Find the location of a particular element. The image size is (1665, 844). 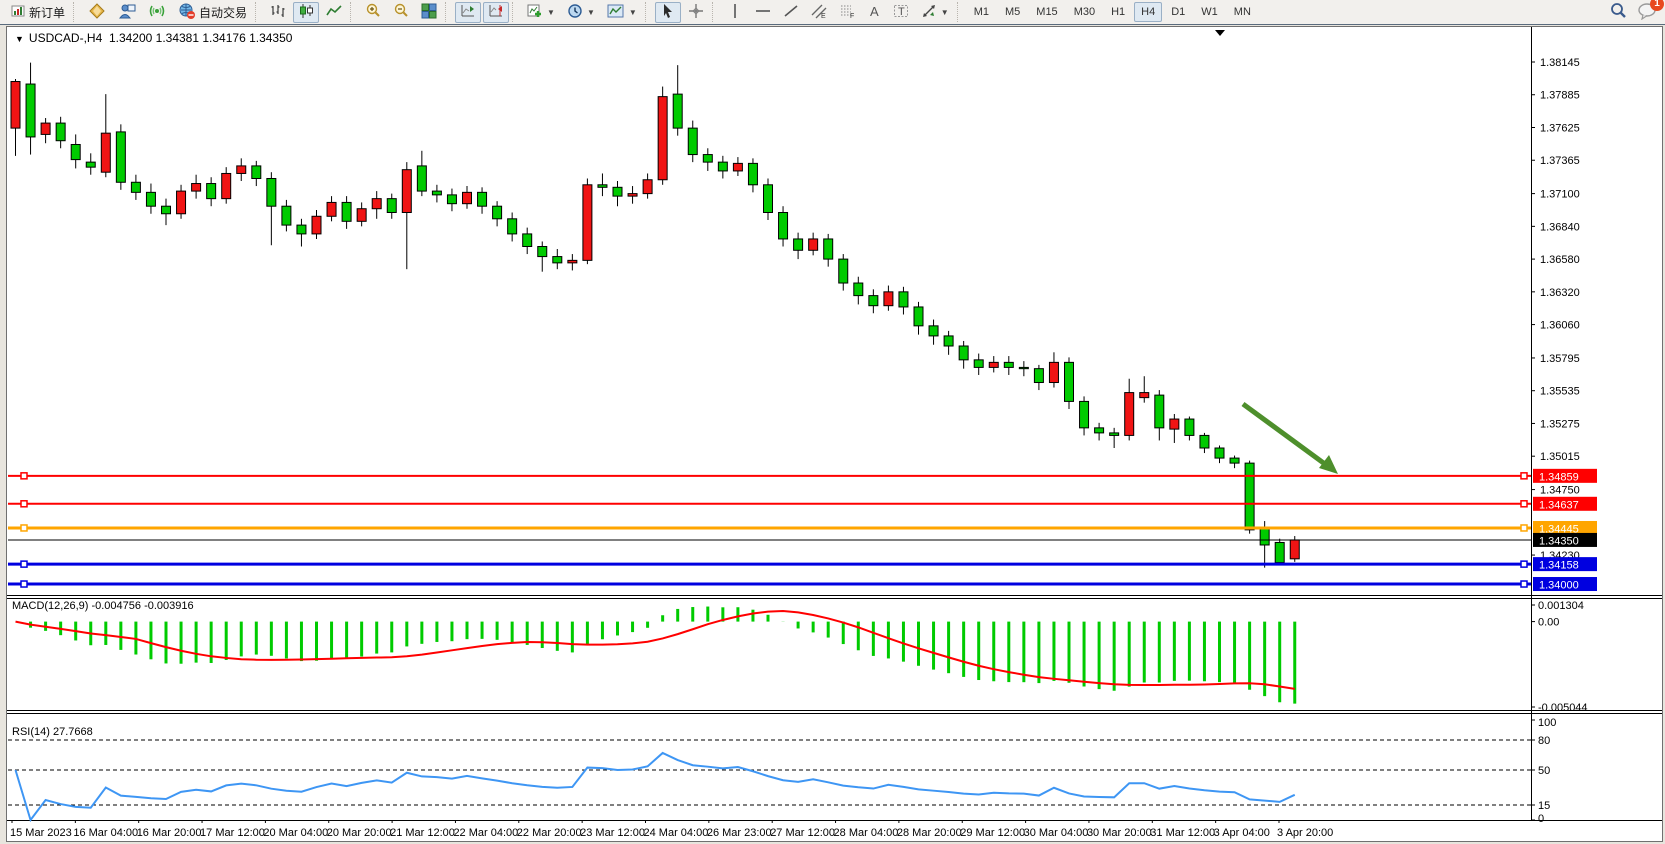

chart-shift-marker-icon is located at coordinates (1220, 33).